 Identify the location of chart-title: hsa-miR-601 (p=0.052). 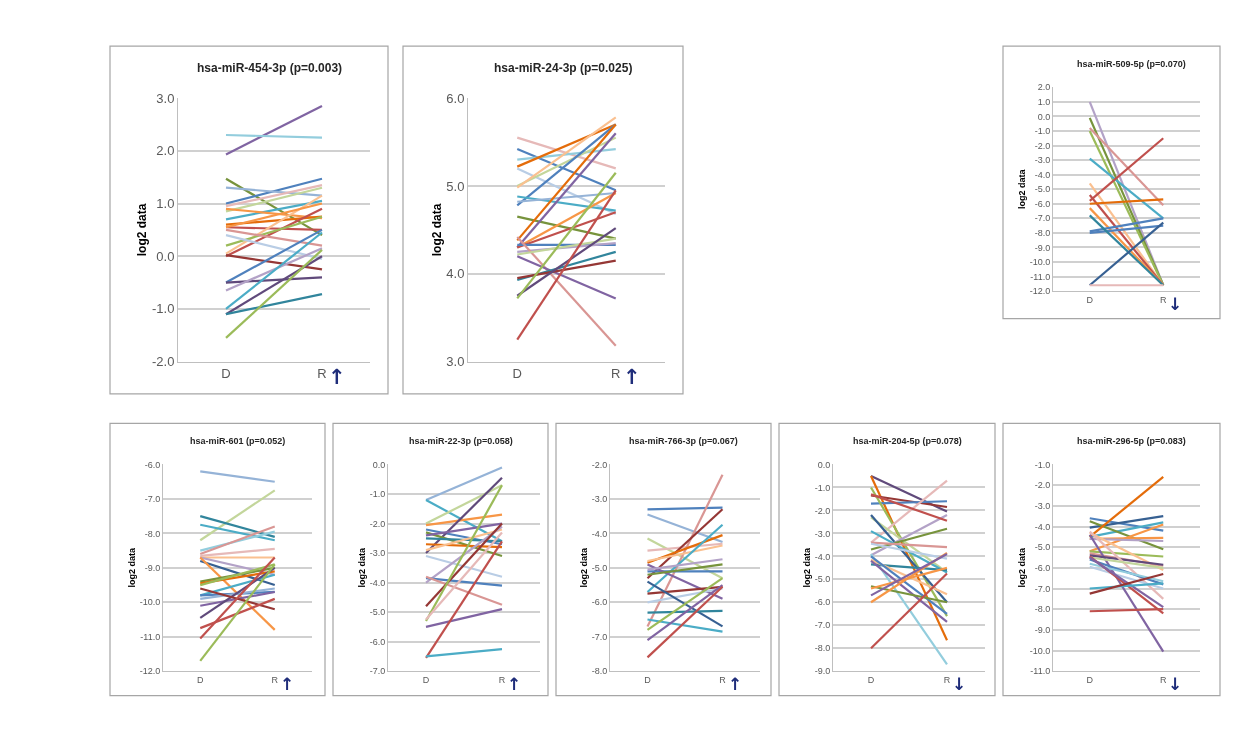
(238, 441).